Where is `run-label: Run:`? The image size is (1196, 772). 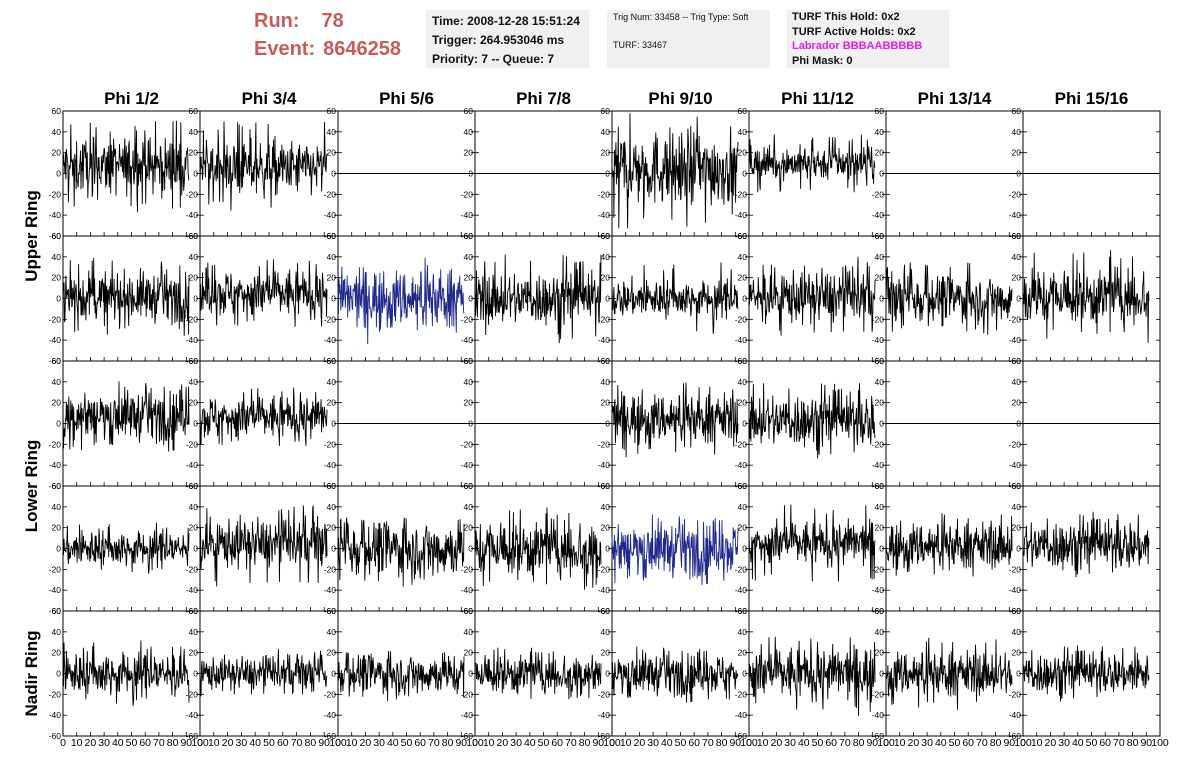
run-label: Run: is located at coordinates (277, 21).